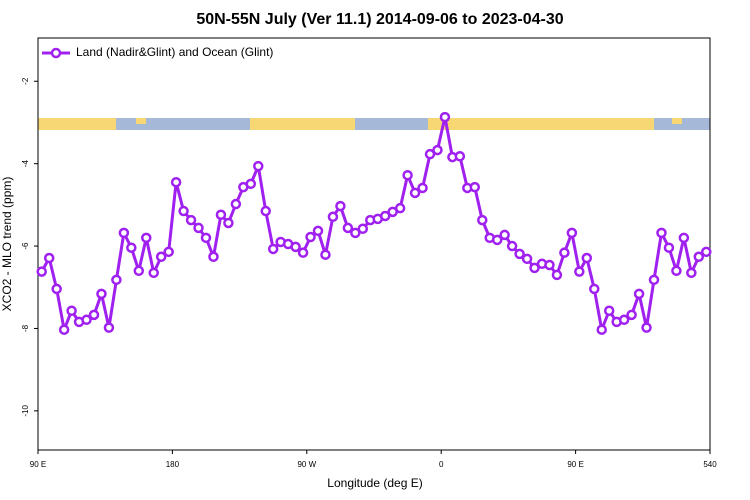 The image size is (750, 500). What do you see at coordinates (710, 464) in the screenshot?
I see `x-tick-label: 540` at bounding box center [710, 464].